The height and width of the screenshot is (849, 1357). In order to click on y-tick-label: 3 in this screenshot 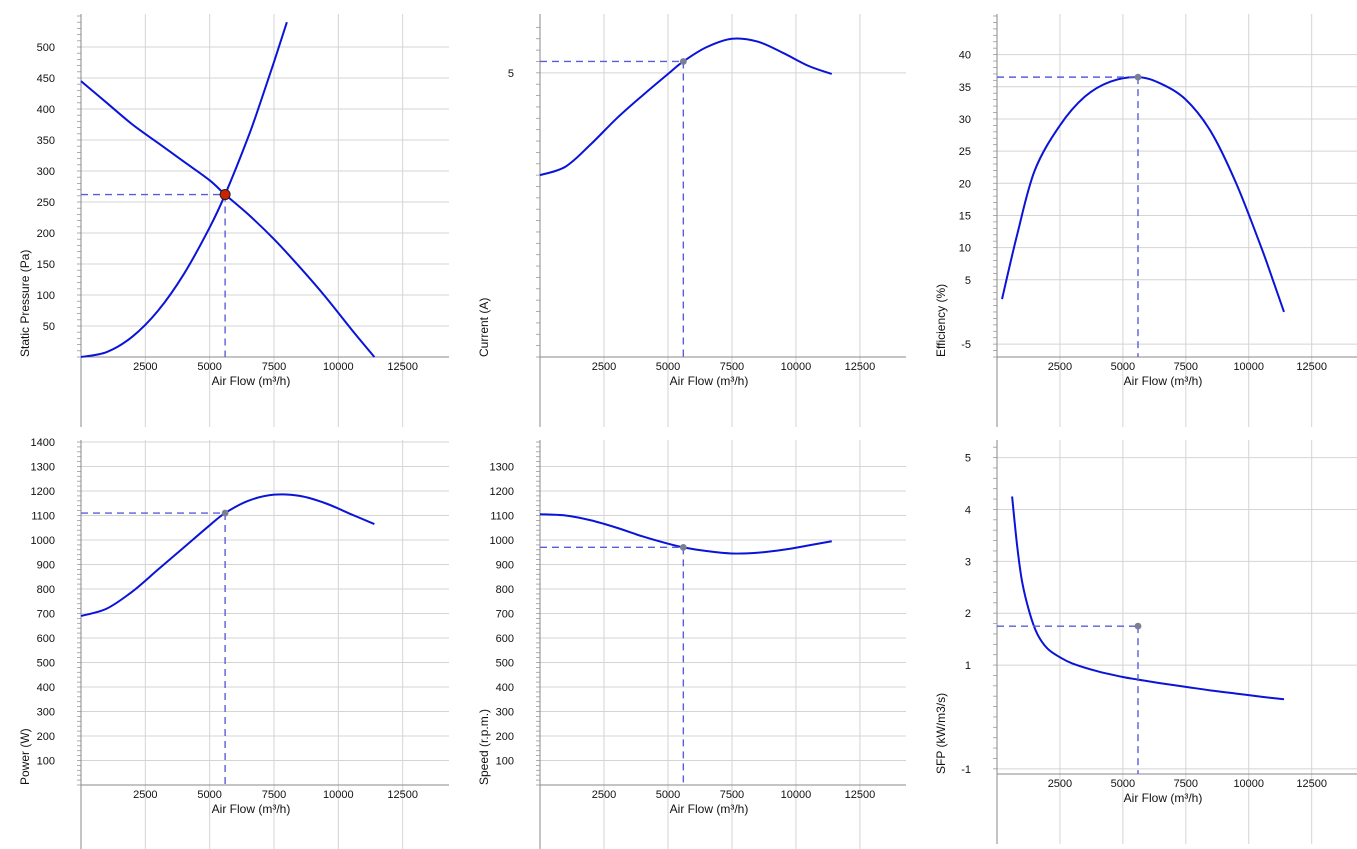, I will do `click(968, 562)`.